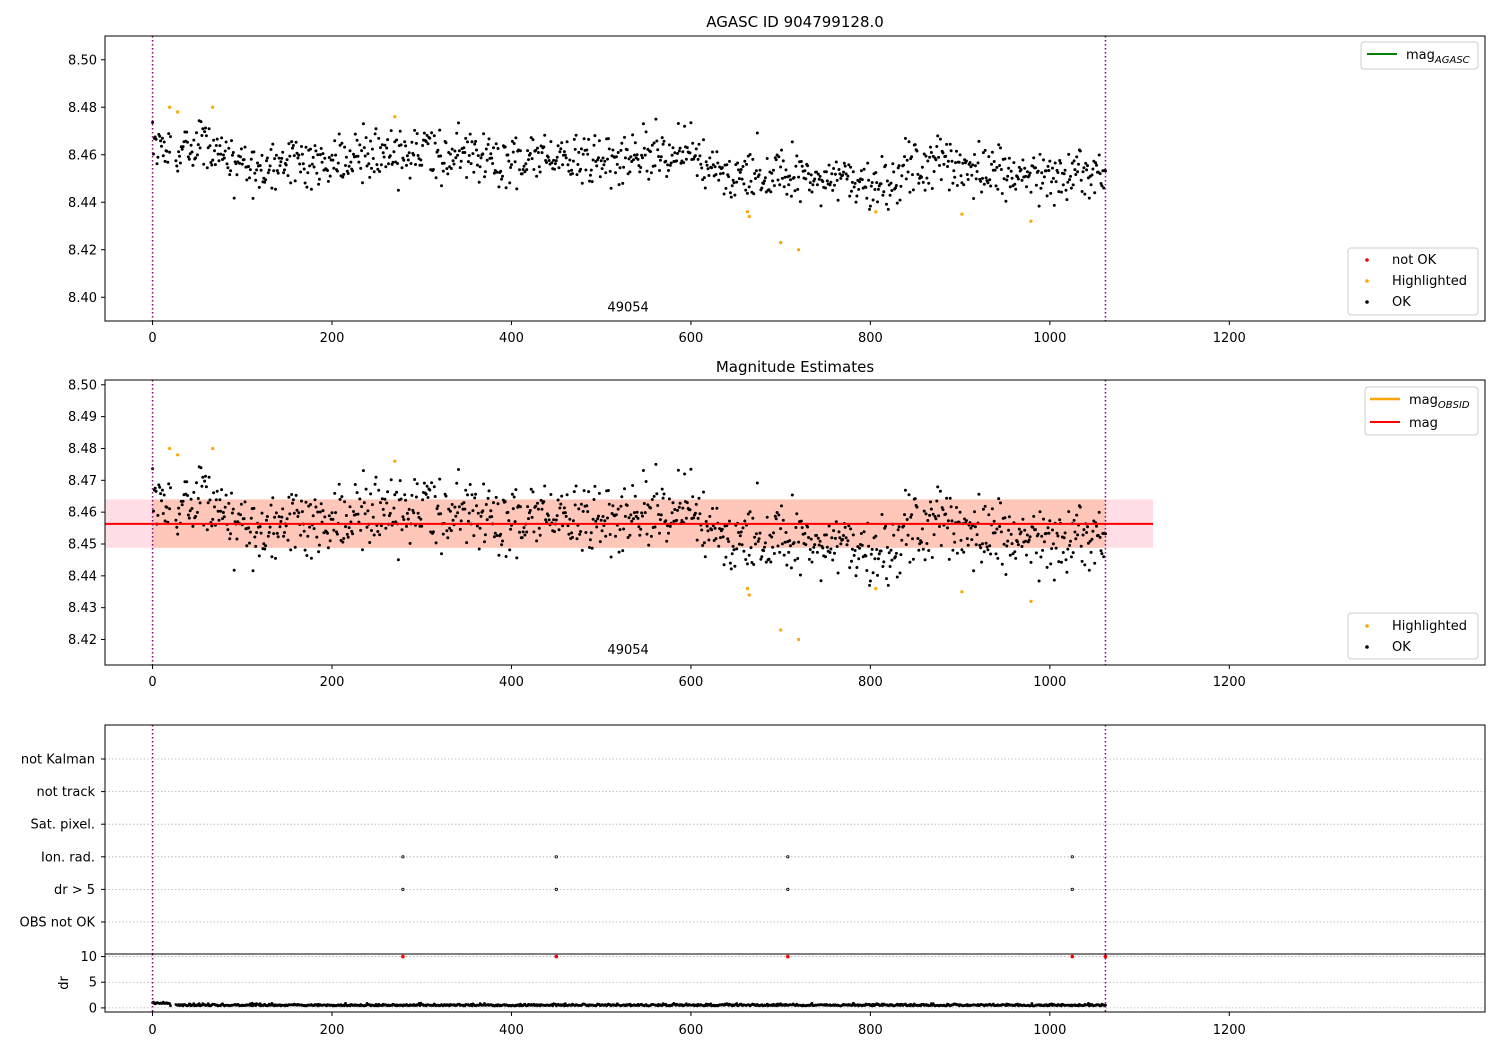  I want to click on panel-flags-gridlines, so click(795, 840).